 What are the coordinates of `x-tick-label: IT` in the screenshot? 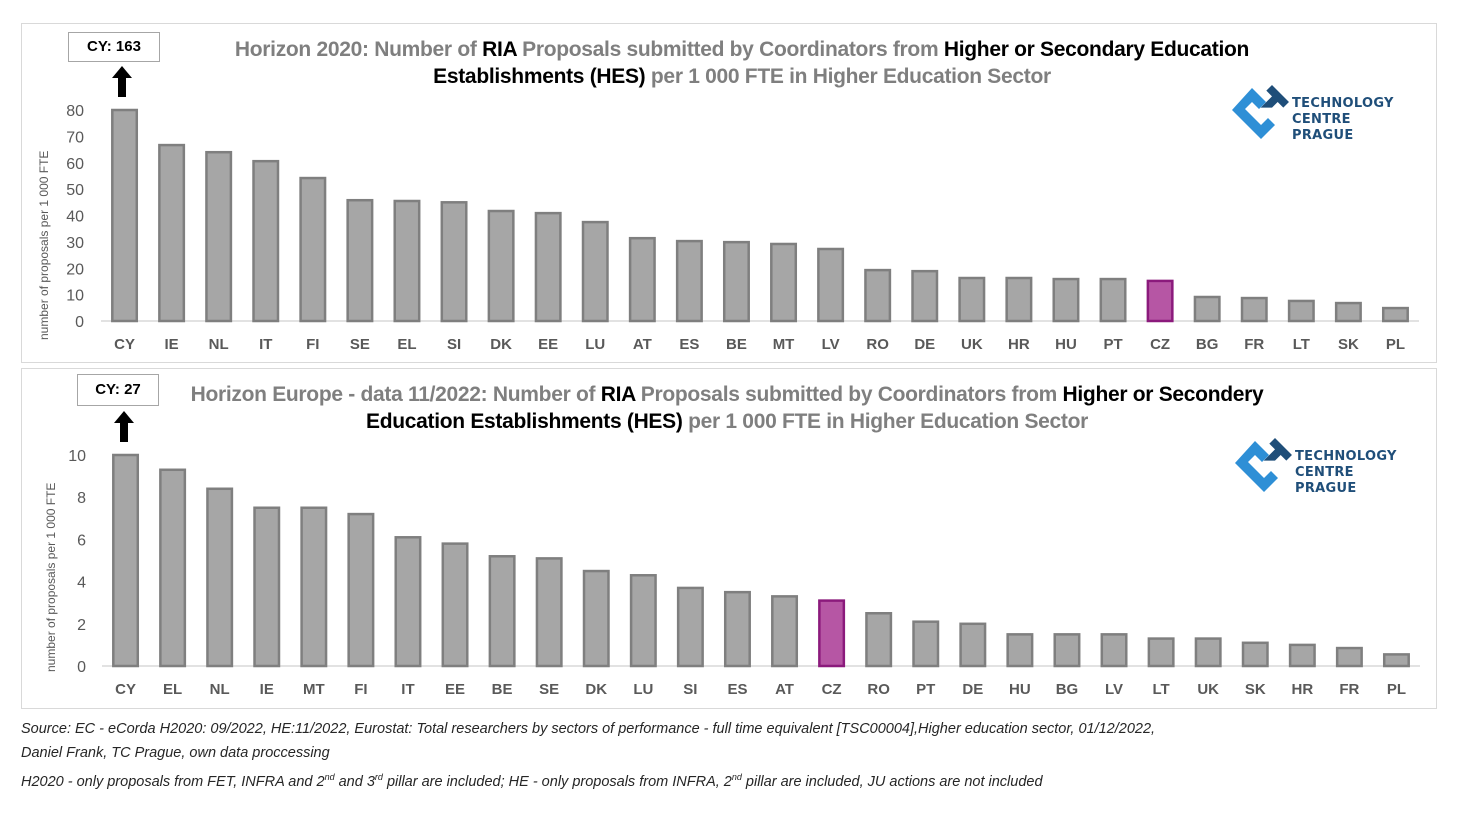 It's located at (265, 344).